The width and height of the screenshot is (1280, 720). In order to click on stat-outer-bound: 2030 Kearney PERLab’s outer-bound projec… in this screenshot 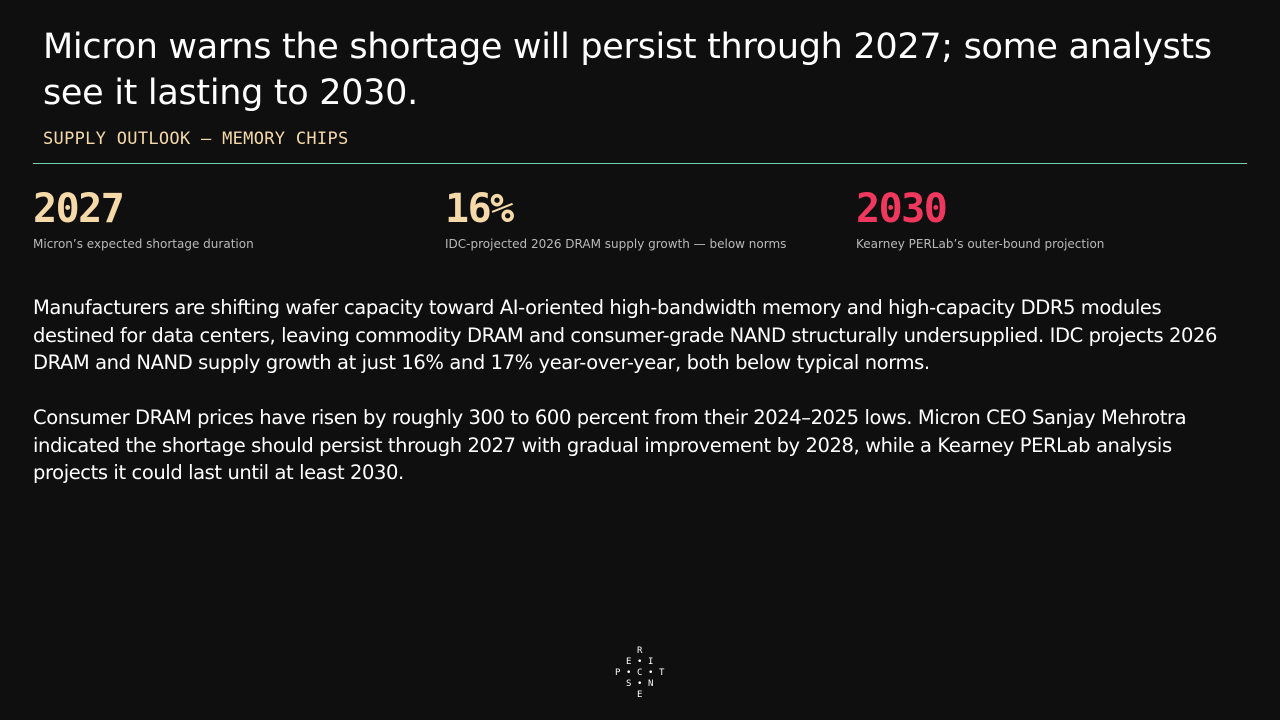, I will do `click(980, 219)`.